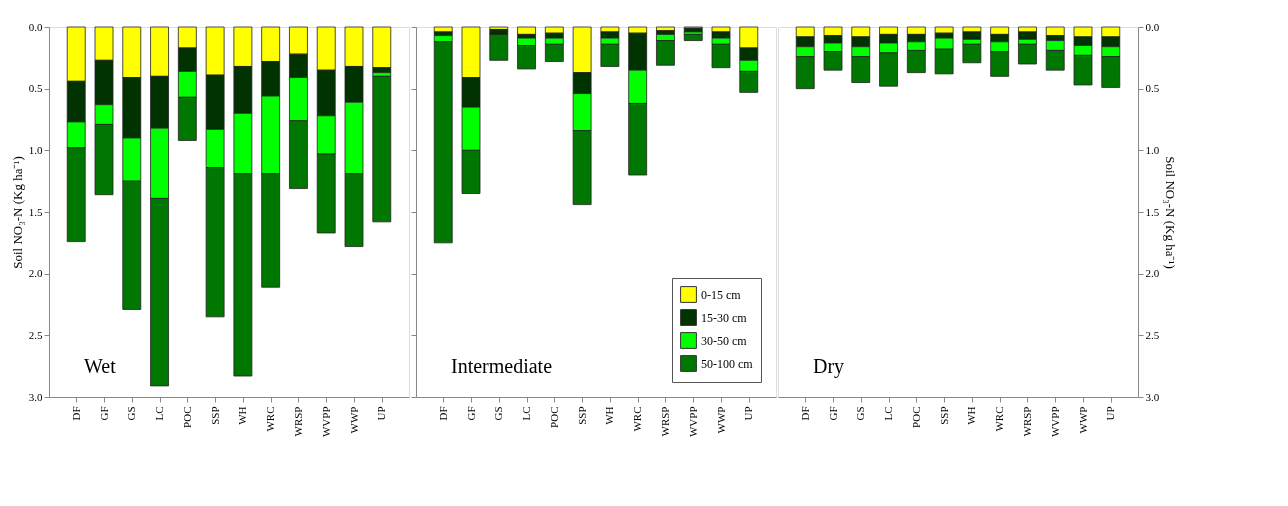  I want to click on y2-tick-label: 0.0, so click(1152, 26).